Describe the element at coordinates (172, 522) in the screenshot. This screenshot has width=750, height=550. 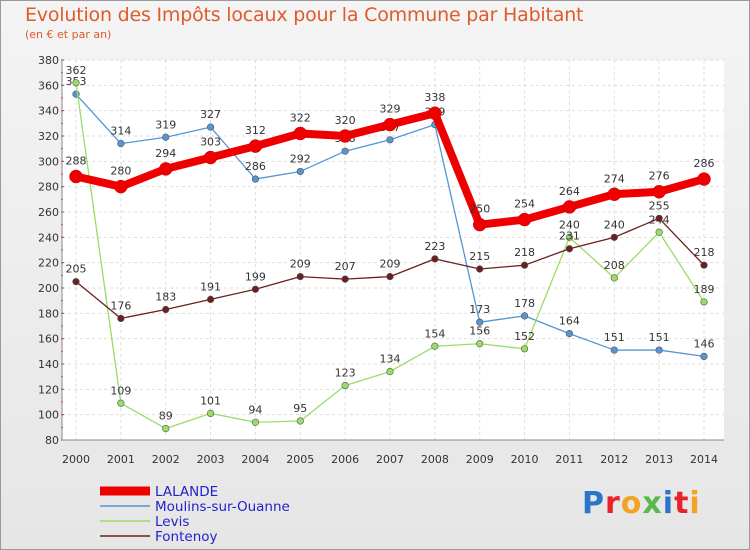
I see `legend-label-levis: Levis` at that location.